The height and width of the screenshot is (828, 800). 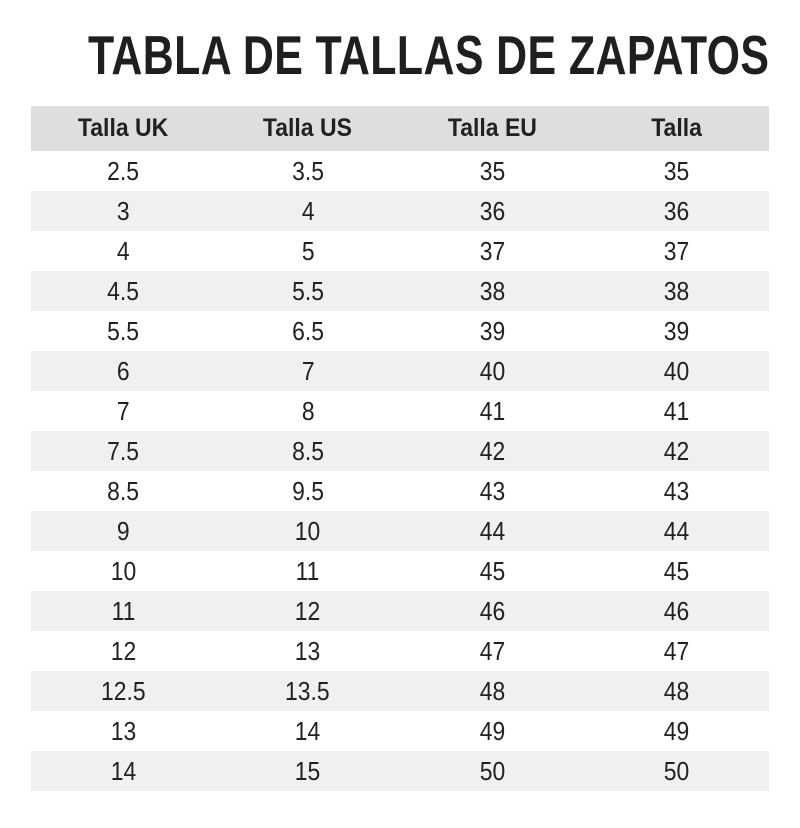 I want to click on table-cell: 39, so click(x=677, y=331).